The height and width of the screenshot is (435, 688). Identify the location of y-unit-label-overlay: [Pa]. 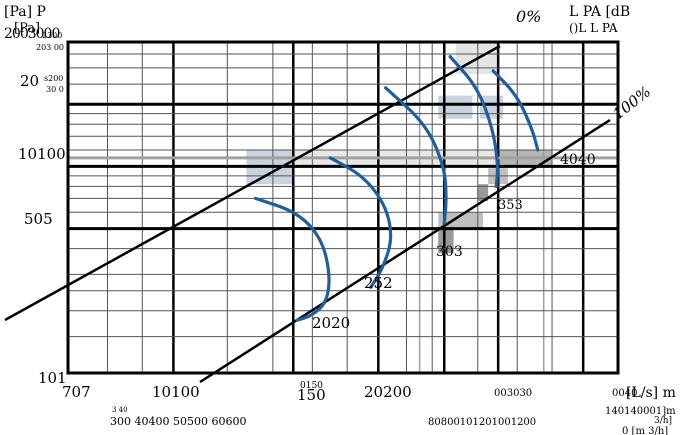
(27, 28).